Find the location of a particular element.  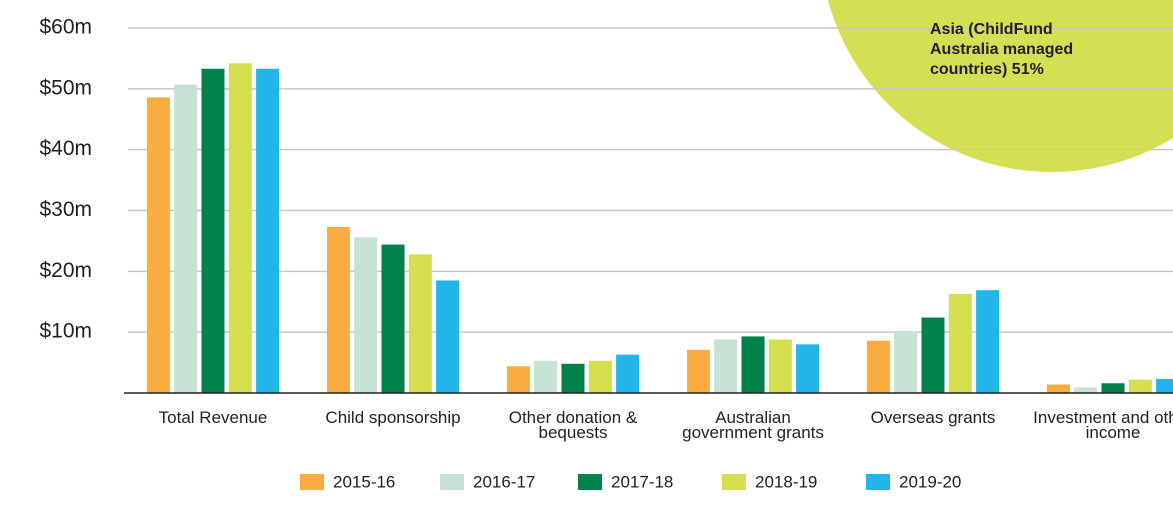

legend-label: 2016-17 is located at coordinates (504, 481).